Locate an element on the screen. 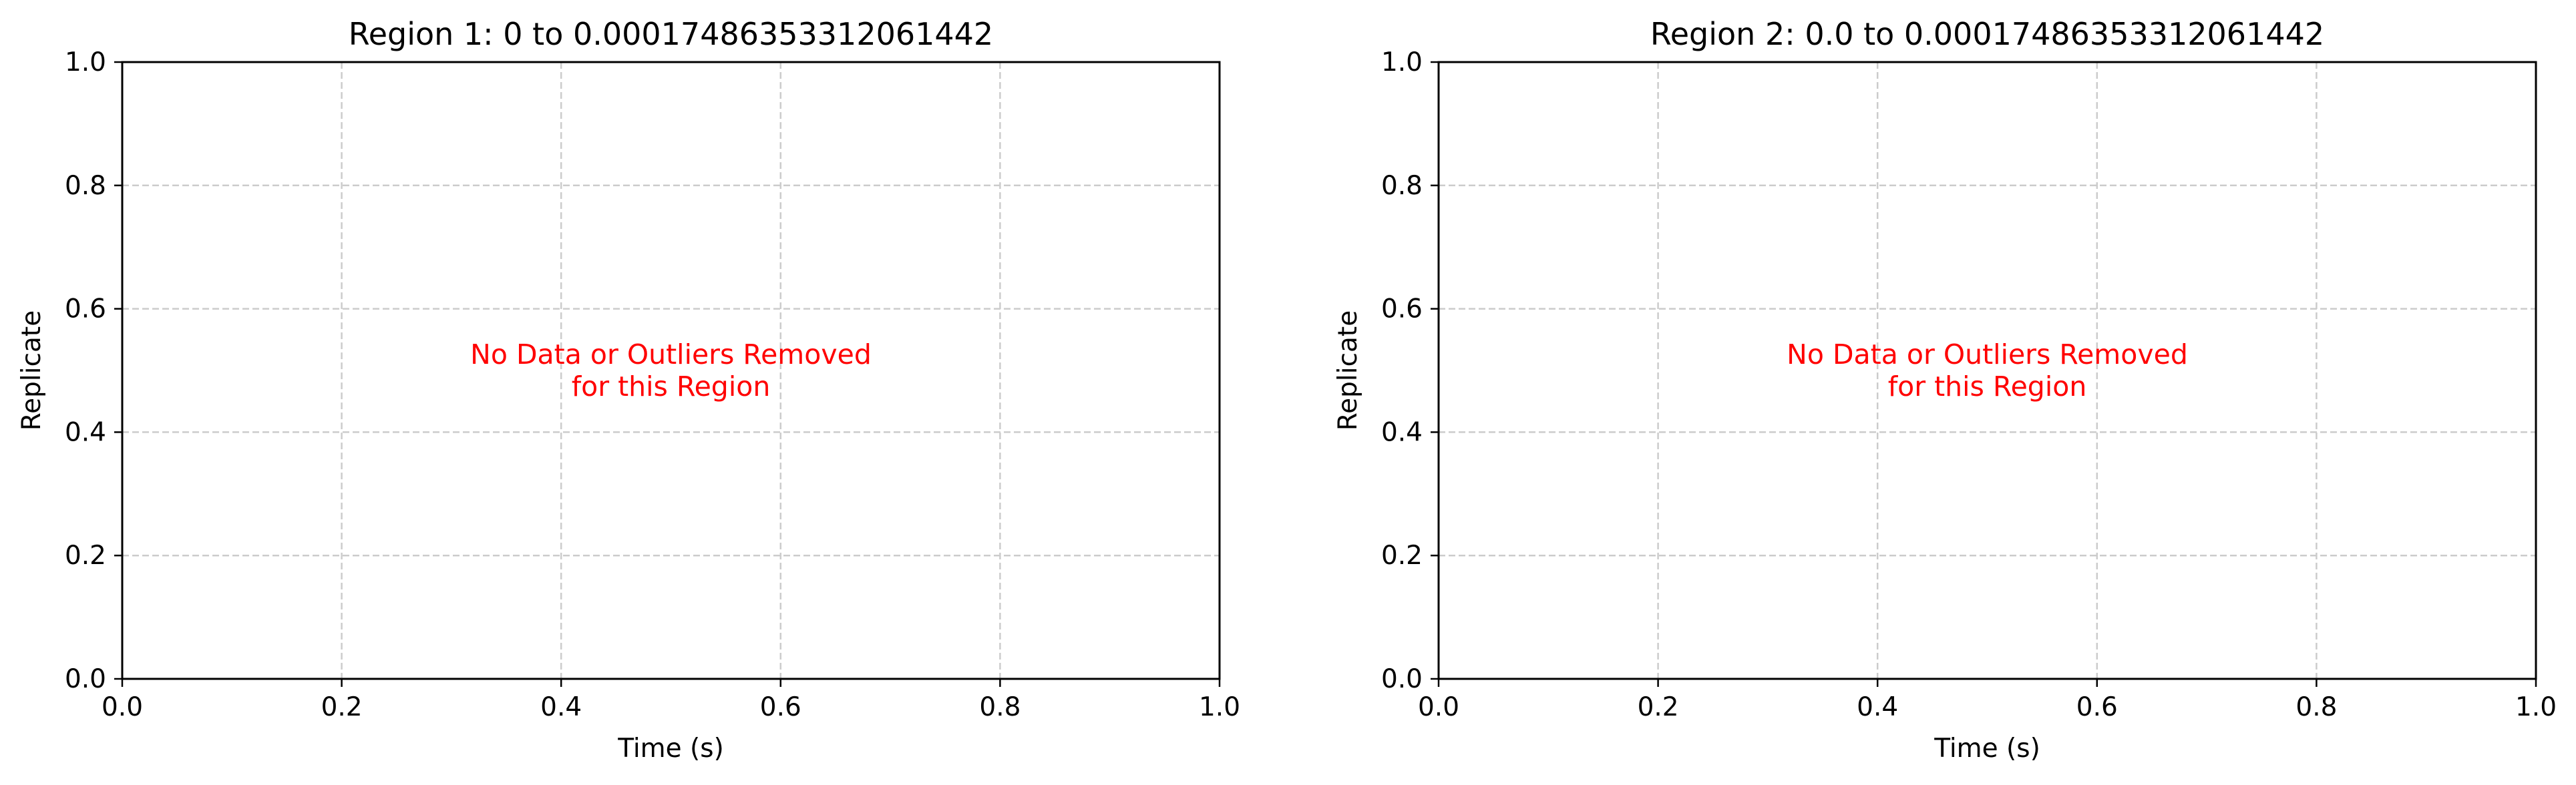  chart-title: Region 1: 0 to 0.00017486353312061442 is located at coordinates (671, 34).